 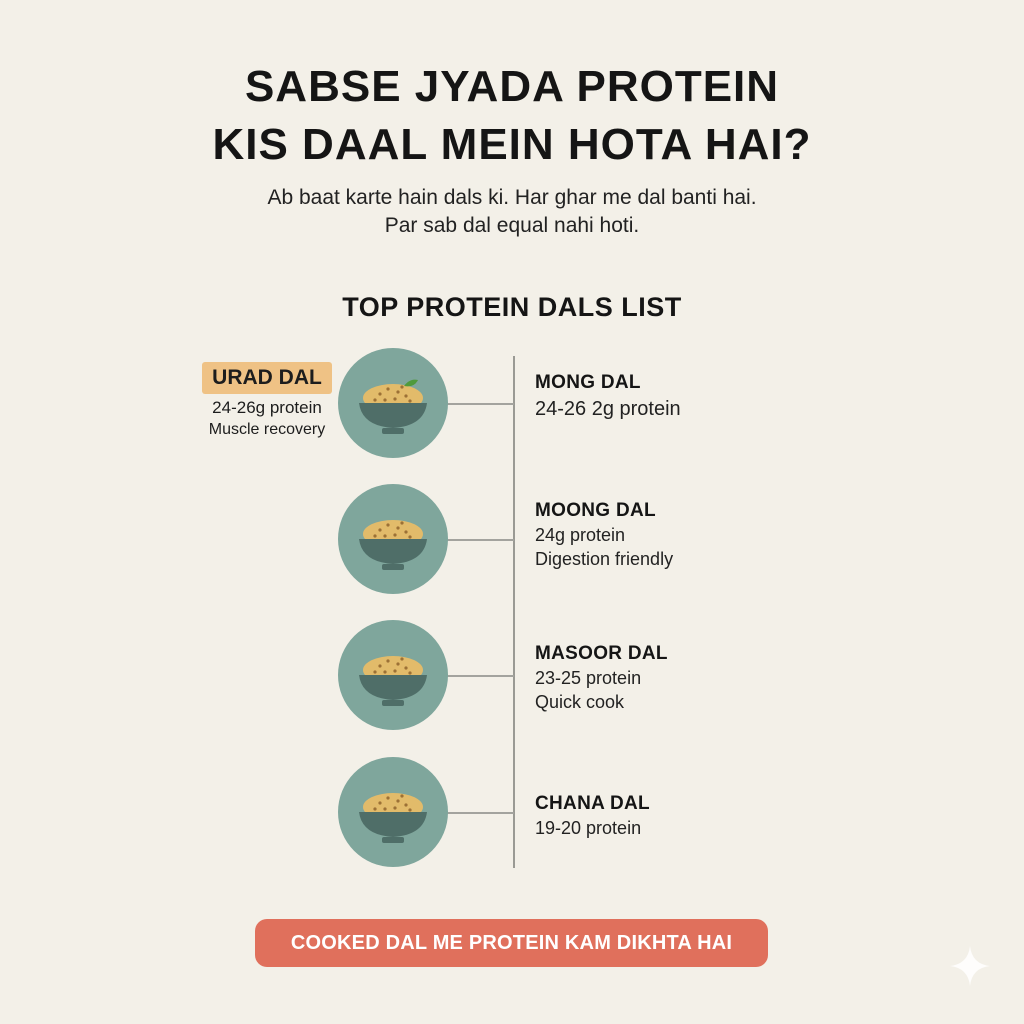 I want to click on subtitle-line-2: Par sab dal equal nahi hoti., so click(x=512, y=225).